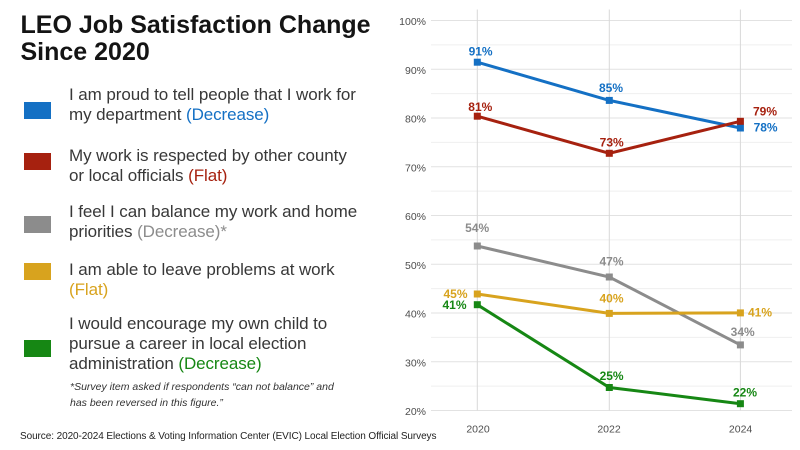  I want to click on svg-text: 54%, so click(477, 228).